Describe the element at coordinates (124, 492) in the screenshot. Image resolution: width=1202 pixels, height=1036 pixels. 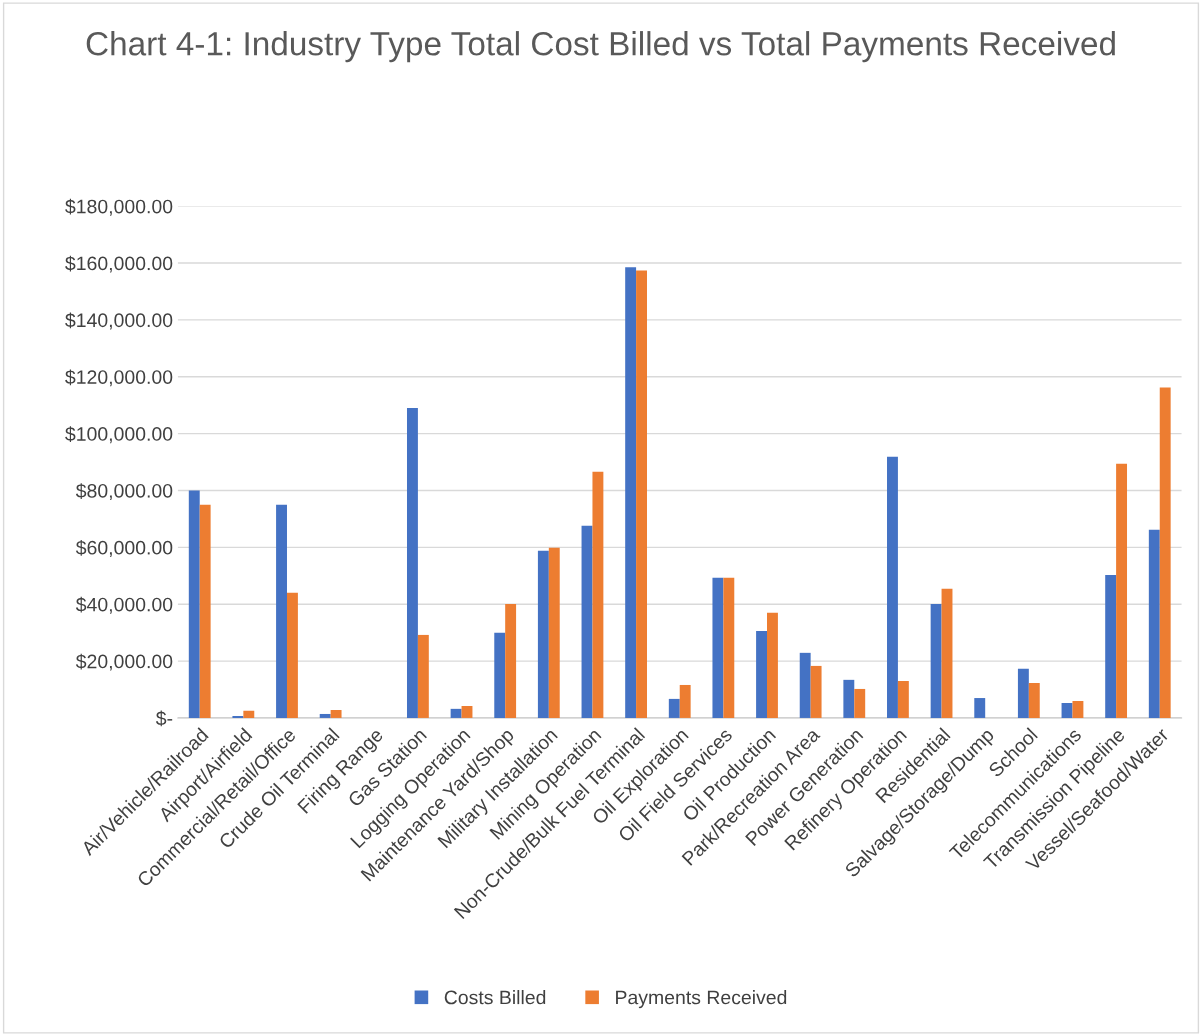
I see `y-tick-label: $80,000.00` at that location.